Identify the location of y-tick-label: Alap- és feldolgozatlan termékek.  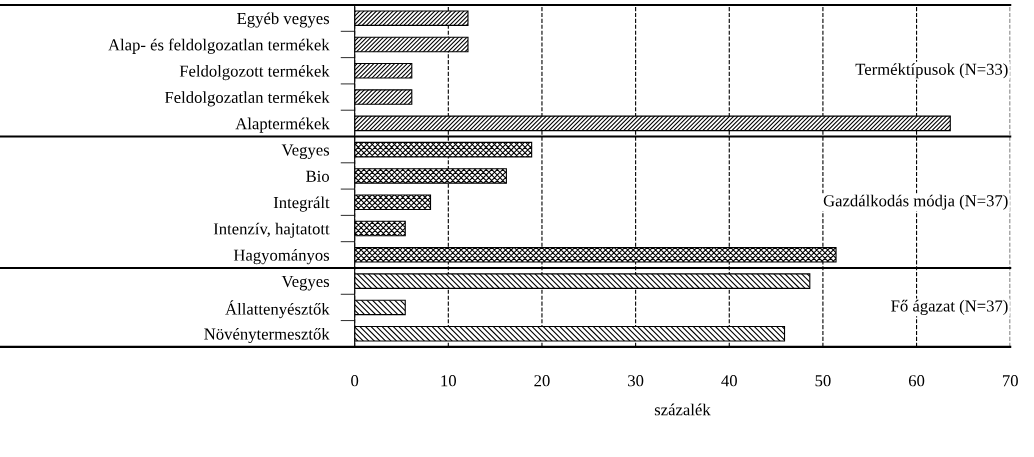
(219, 46).